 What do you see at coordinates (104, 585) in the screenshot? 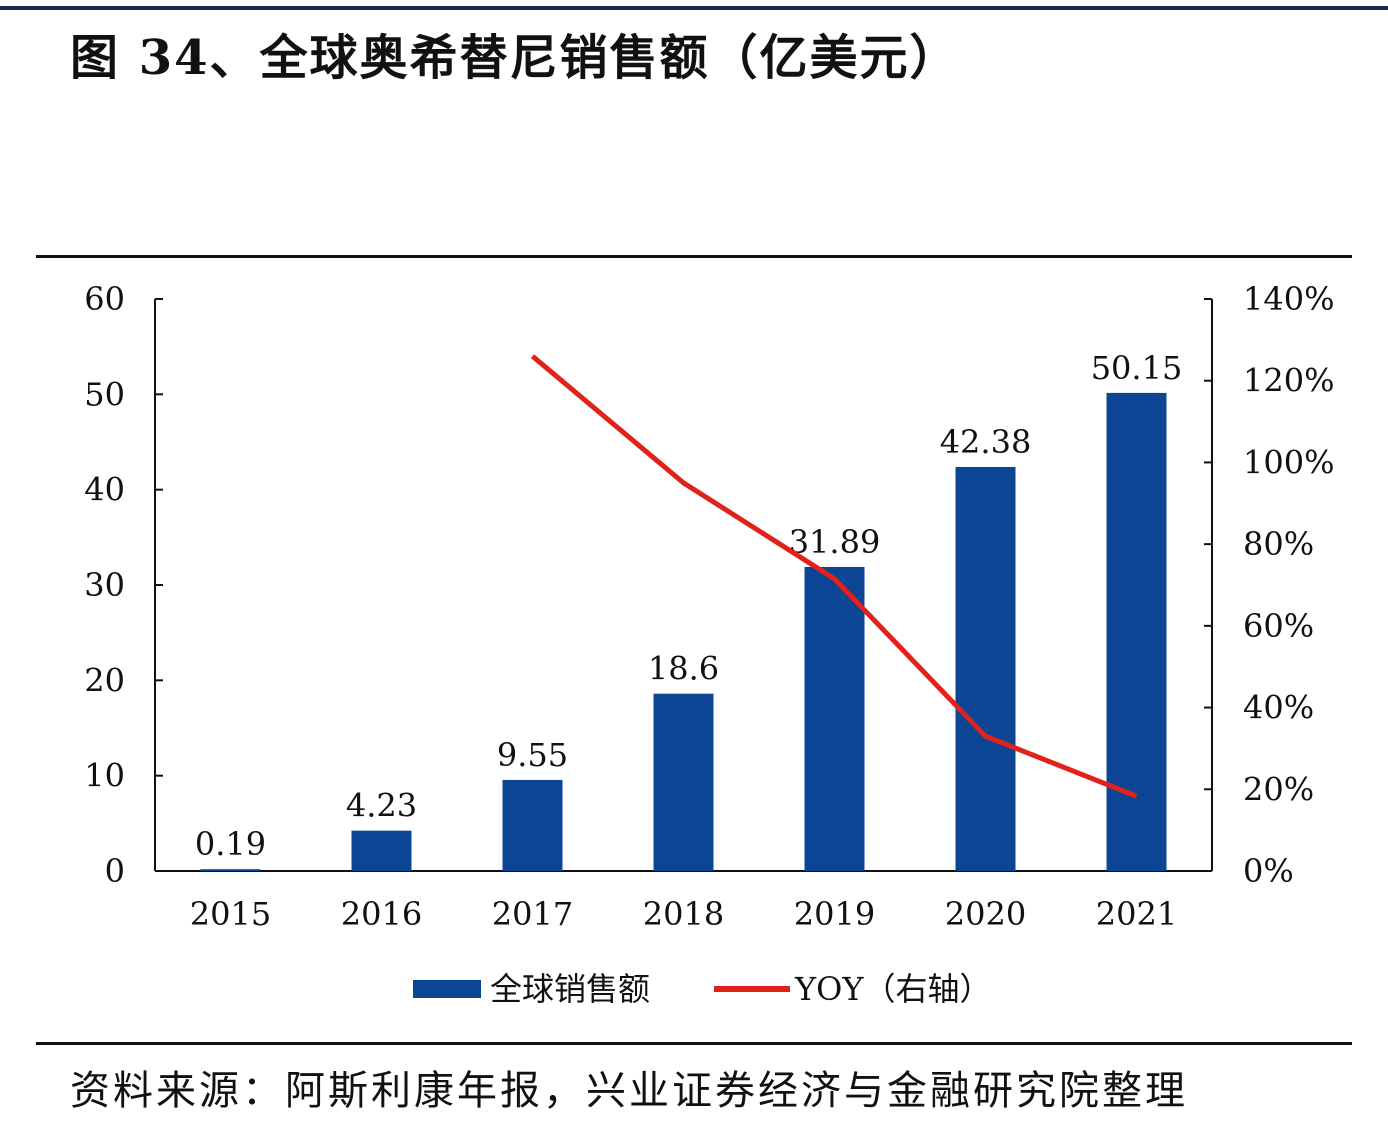
I see `left-tick-label: 30` at bounding box center [104, 585].